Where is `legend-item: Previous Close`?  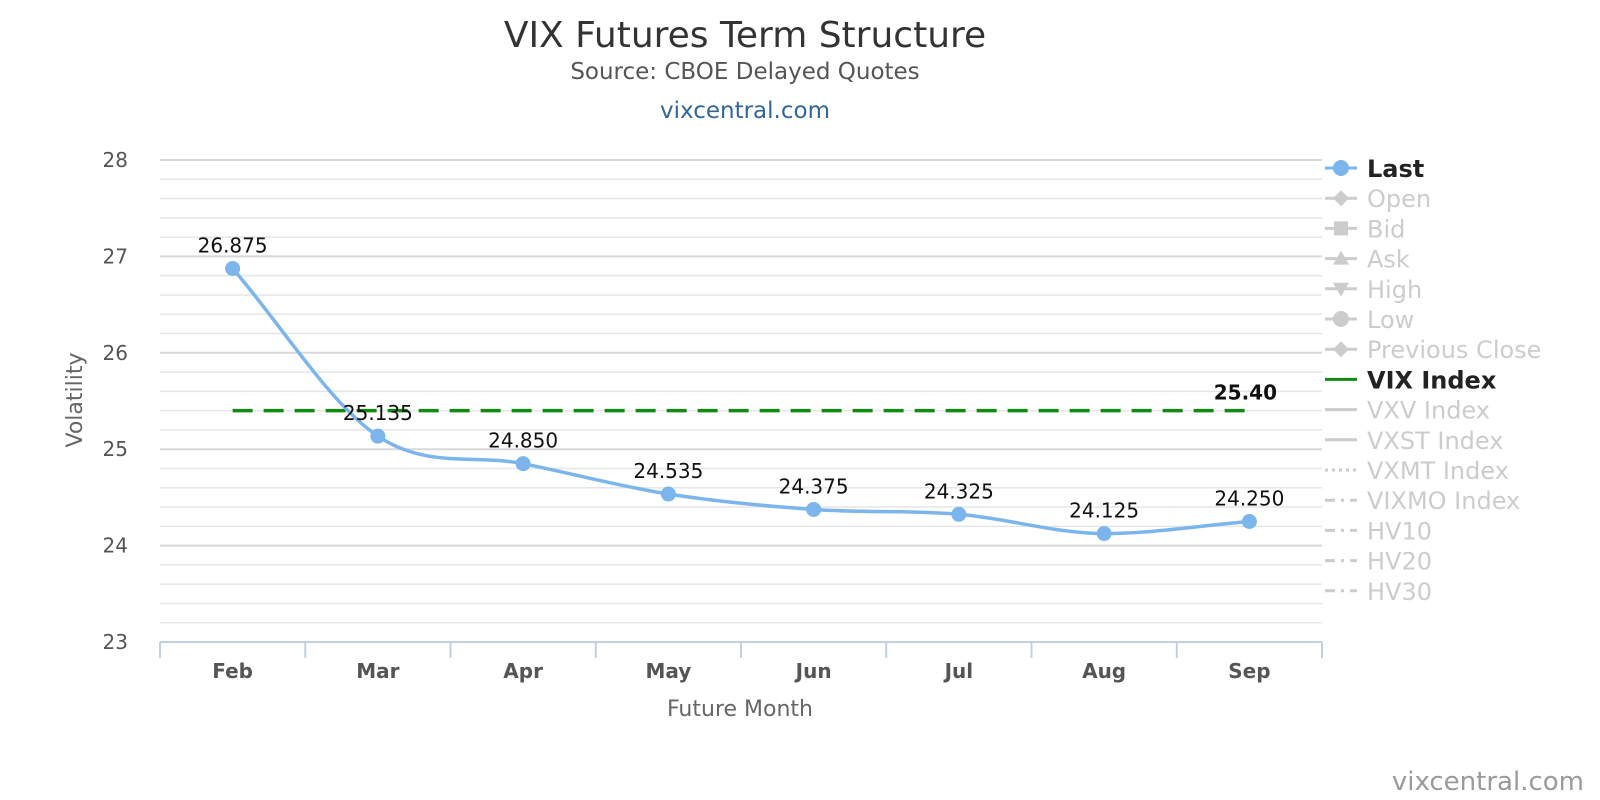 legend-item: Previous Close is located at coordinates (1433, 350).